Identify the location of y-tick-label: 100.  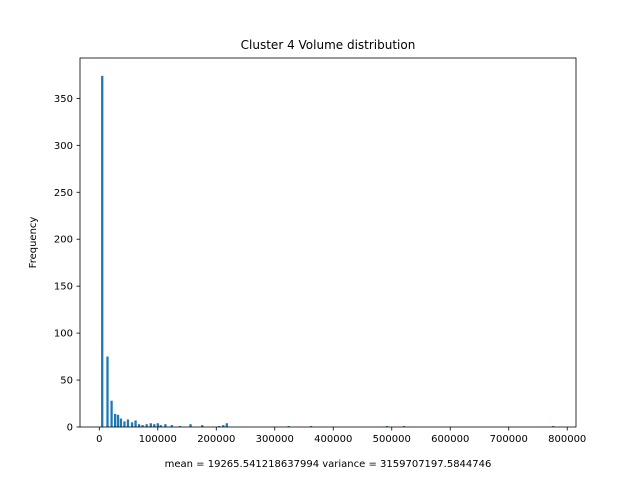
(63, 334).